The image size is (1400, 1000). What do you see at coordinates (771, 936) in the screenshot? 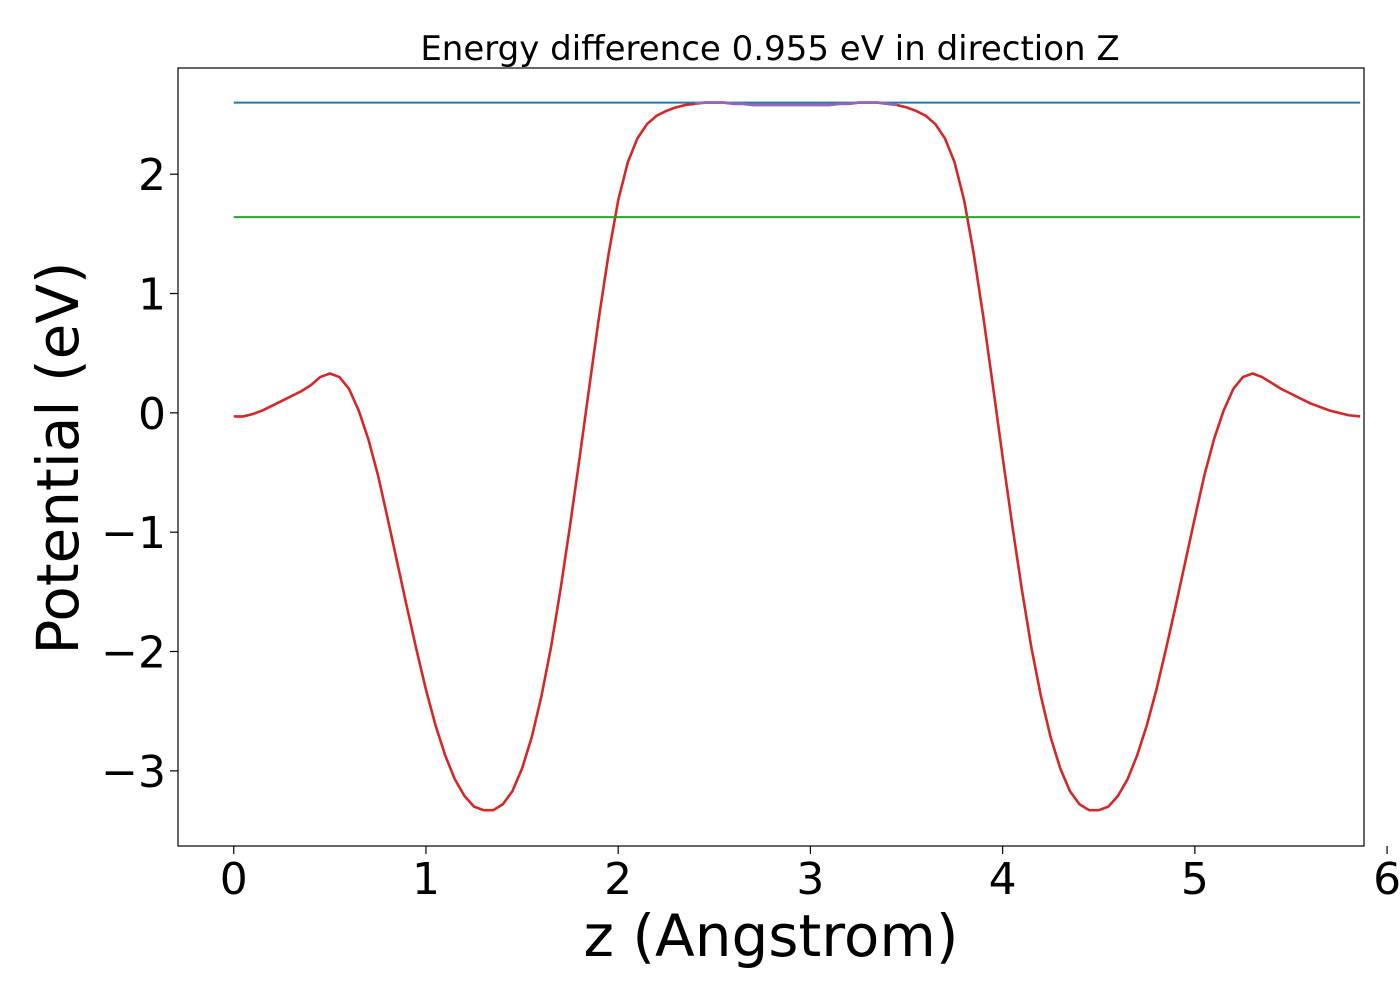
I see `x-axis-label: z (Angstrom)` at bounding box center [771, 936].